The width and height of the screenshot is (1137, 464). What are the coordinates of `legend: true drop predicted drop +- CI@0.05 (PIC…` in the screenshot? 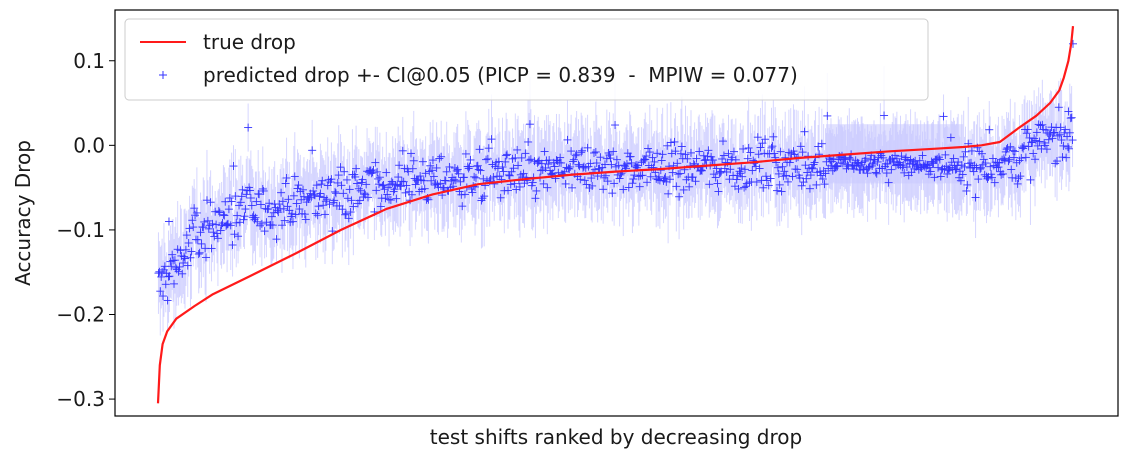 It's located at (526, 59).